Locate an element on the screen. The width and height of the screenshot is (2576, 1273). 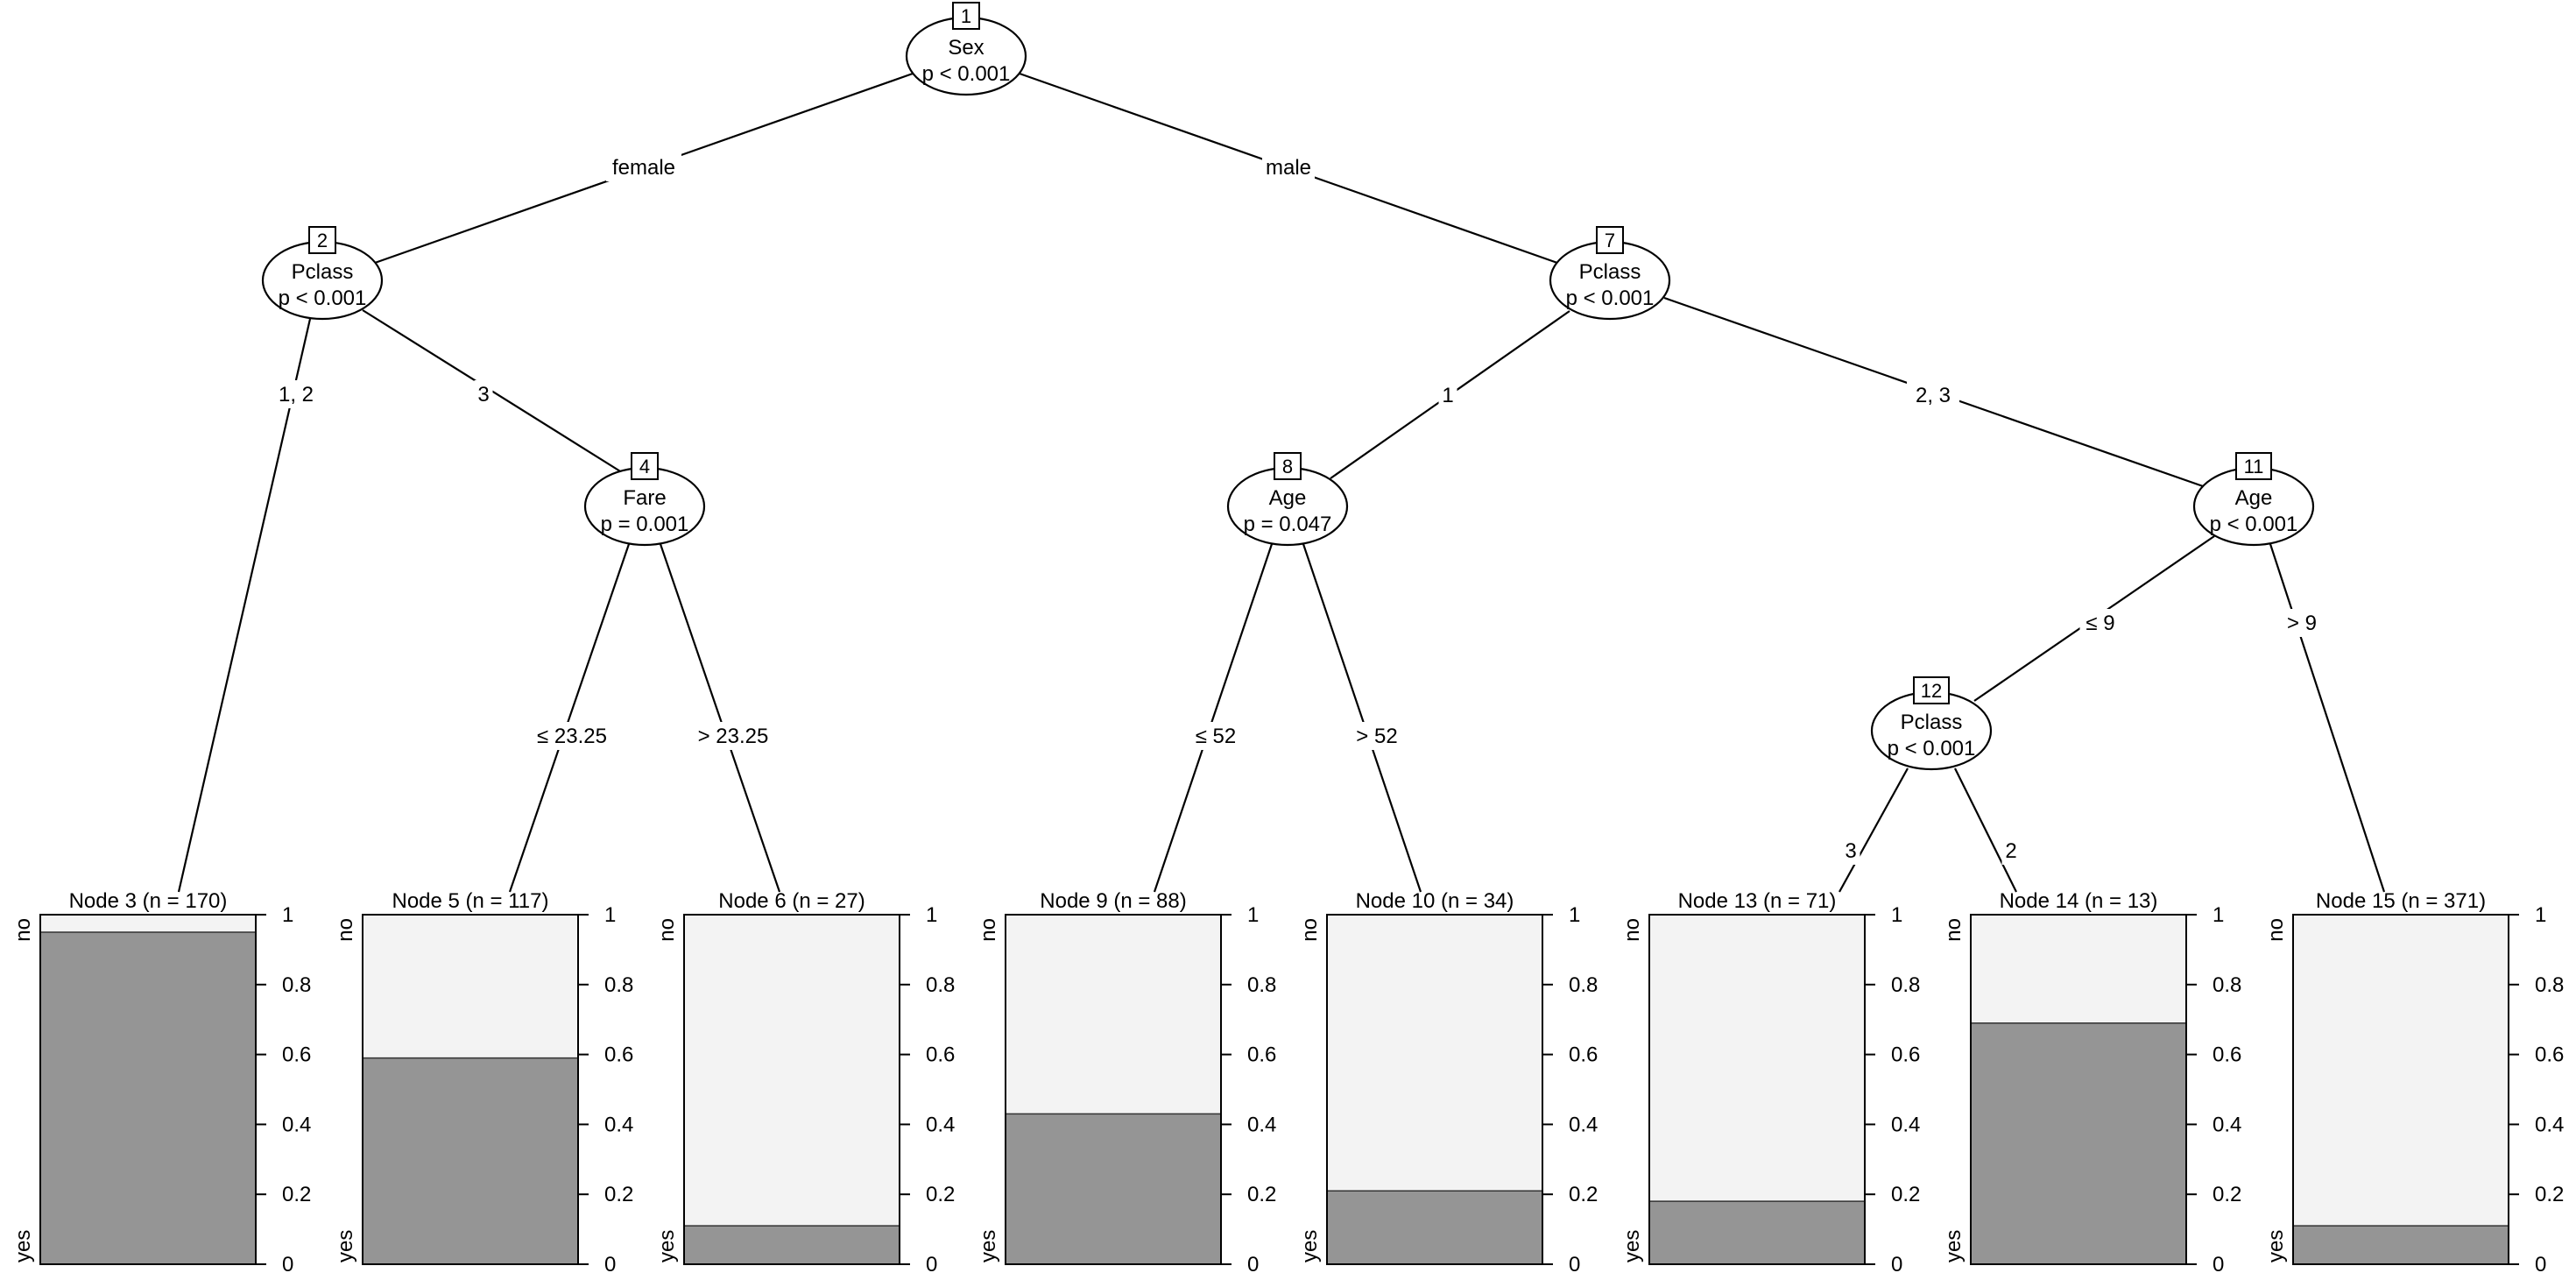
node-id: 2 is located at coordinates (322, 240).